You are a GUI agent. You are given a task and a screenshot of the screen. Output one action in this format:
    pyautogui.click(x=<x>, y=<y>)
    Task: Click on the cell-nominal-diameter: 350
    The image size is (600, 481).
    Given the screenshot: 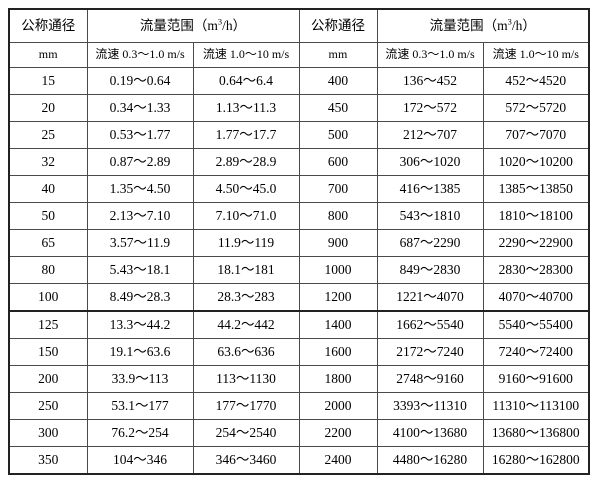 What is the action you would take?
    pyautogui.click(x=48, y=460)
    